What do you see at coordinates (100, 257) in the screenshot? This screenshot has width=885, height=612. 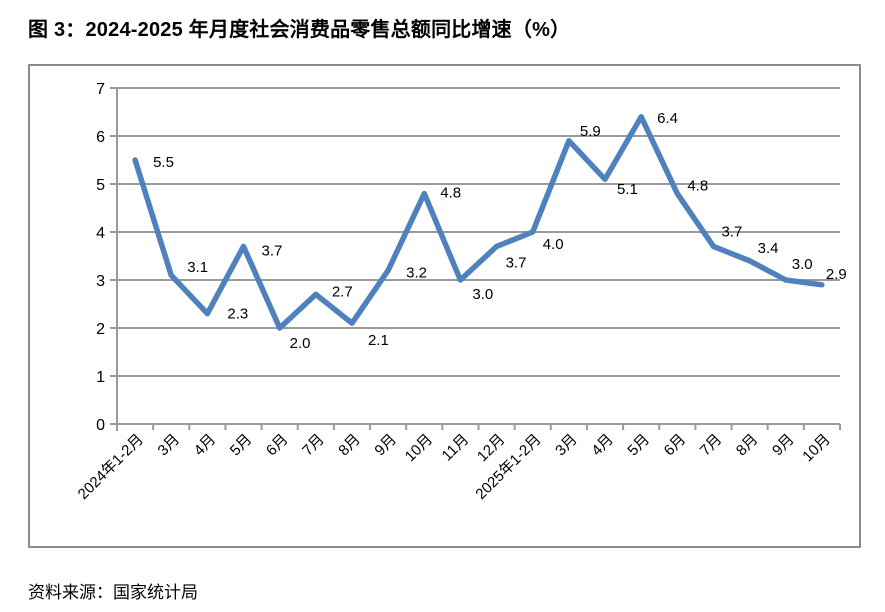 I see `y-axis-labels: 0 1 2 3 4 5 6 7` at bounding box center [100, 257].